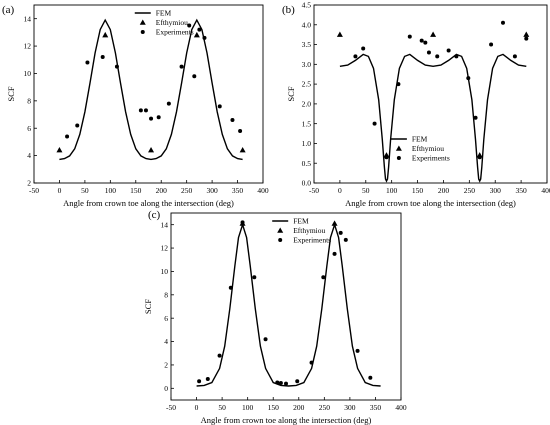  What do you see at coordinates (166, 318) in the screenshot?
I see `y-tick-label: 6` at bounding box center [166, 318].